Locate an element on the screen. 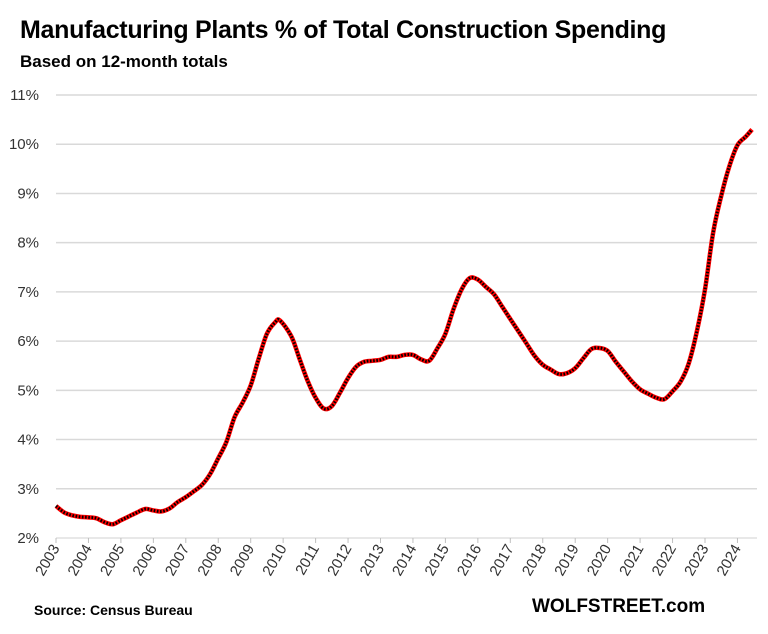  x-tick-label: 2017 is located at coordinates (501, 560).